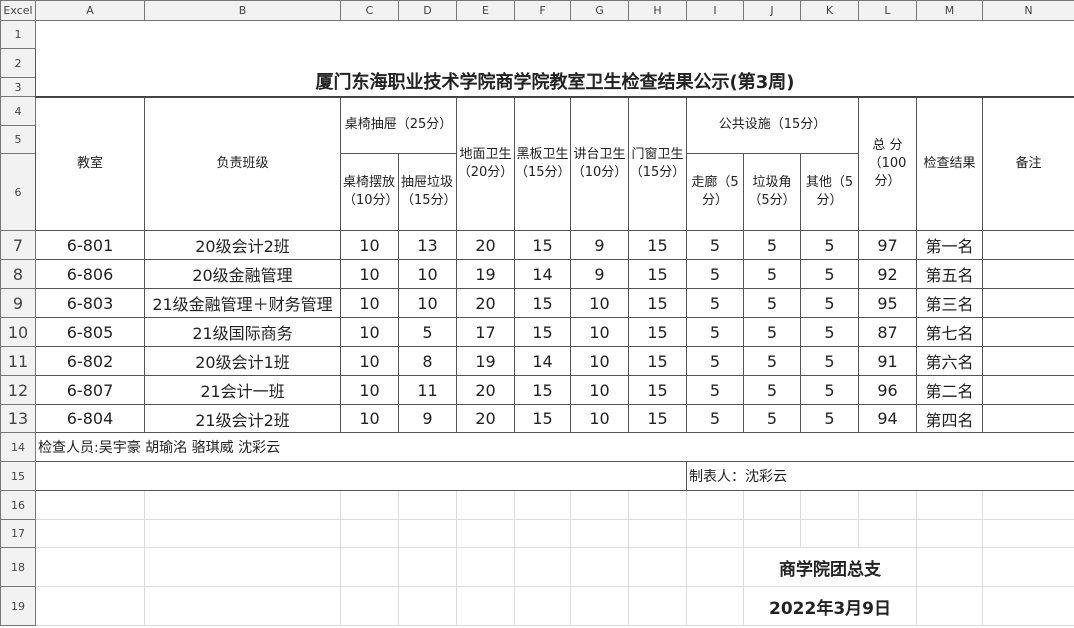 Image resolution: width=1074 pixels, height=628 pixels. Describe the element at coordinates (772, 10) in the screenshot. I see `column-header: J` at that location.